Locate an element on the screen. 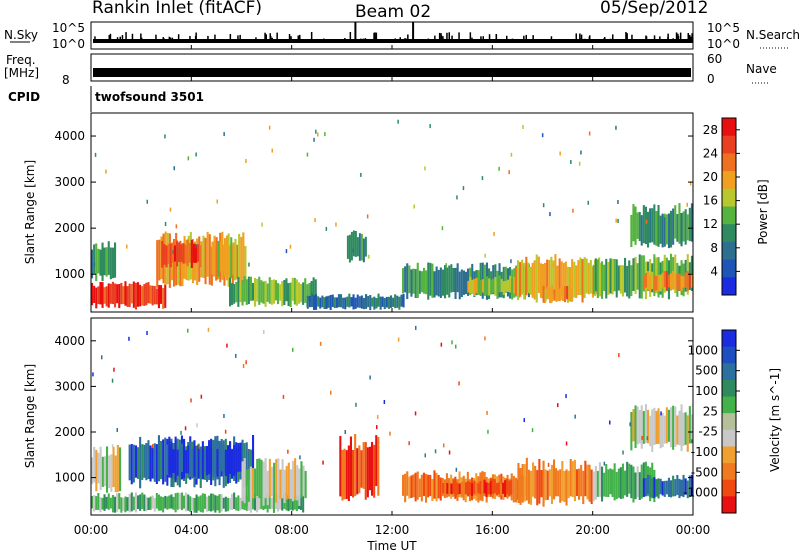  power-echo-region is located at coordinates (661, 226).